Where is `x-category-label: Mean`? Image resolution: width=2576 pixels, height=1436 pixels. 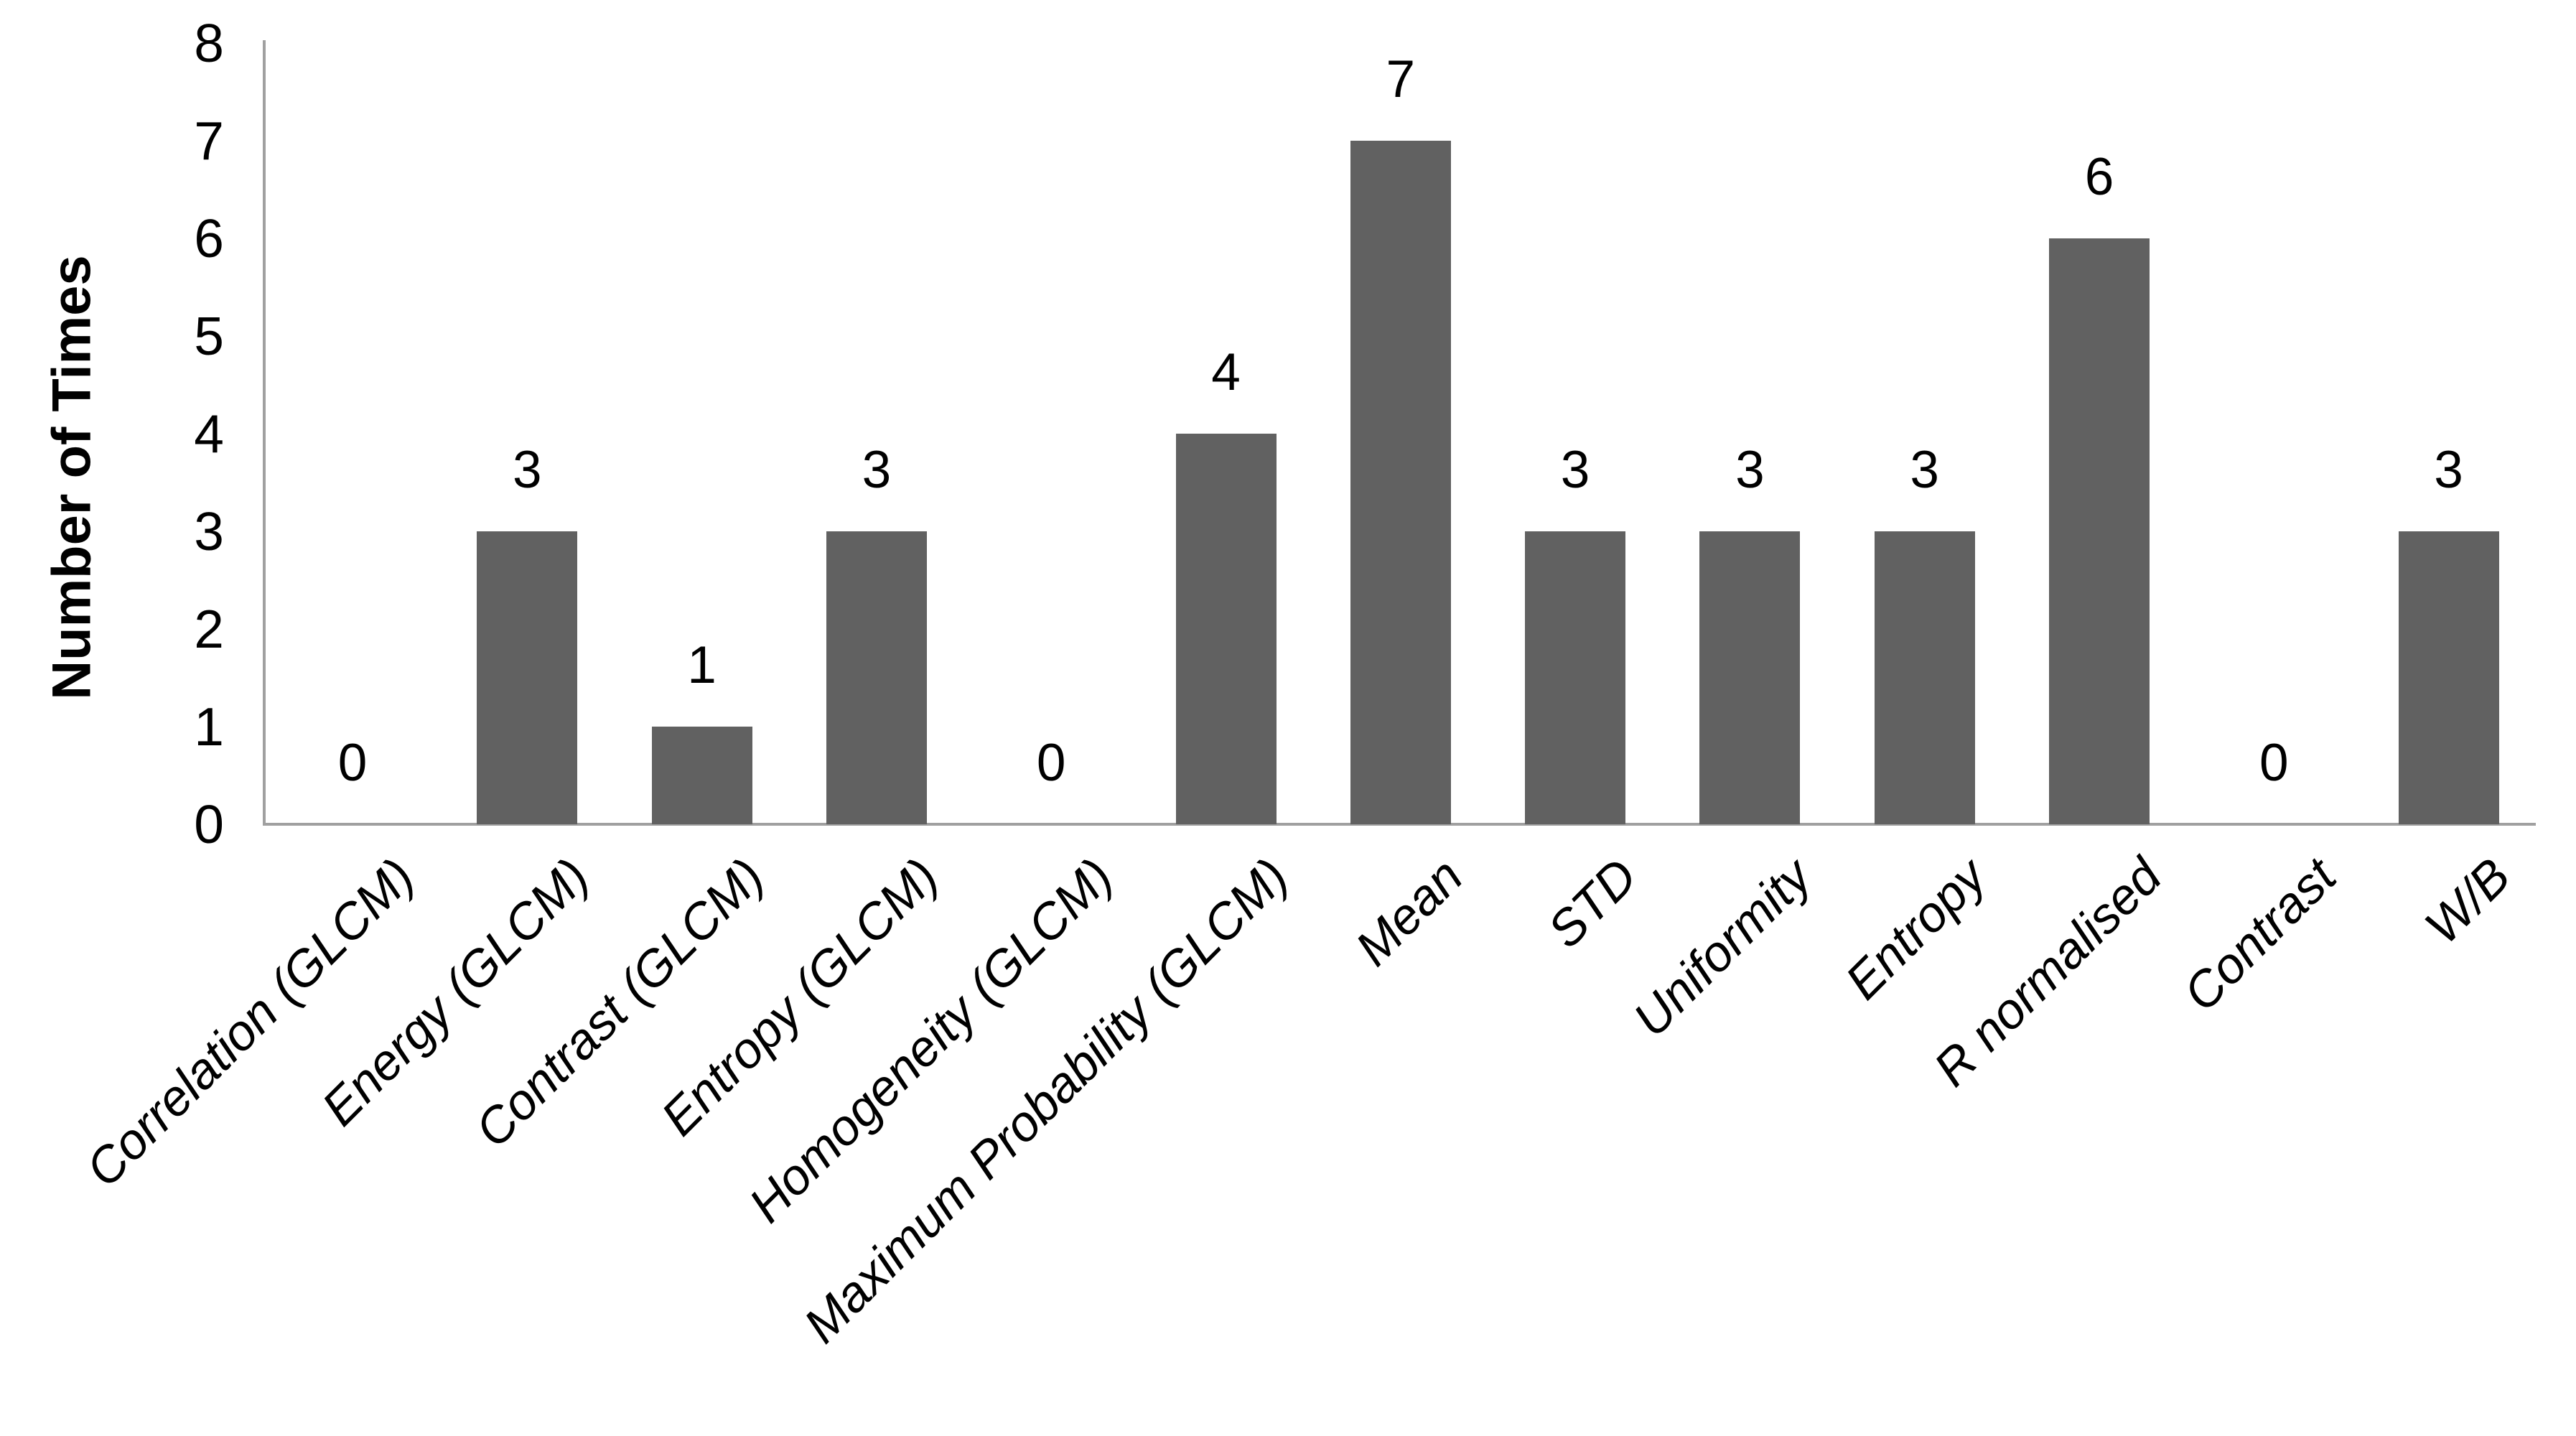
x-category-label: Mean is located at coordinates (1408, 911).